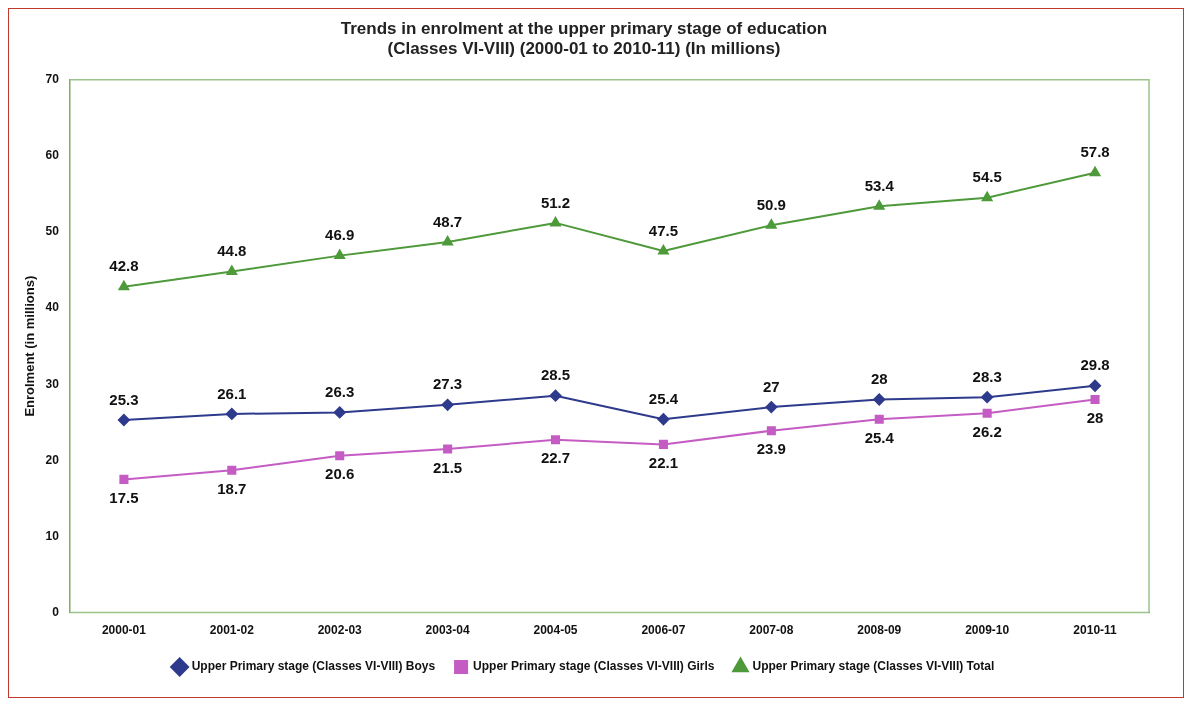 The width and height of the screenshot is (1196, 711). What do you see at coordinates (52, 383) in the screenshot?
I see `y-tick-label: 30` at bounding box center [52, 383].